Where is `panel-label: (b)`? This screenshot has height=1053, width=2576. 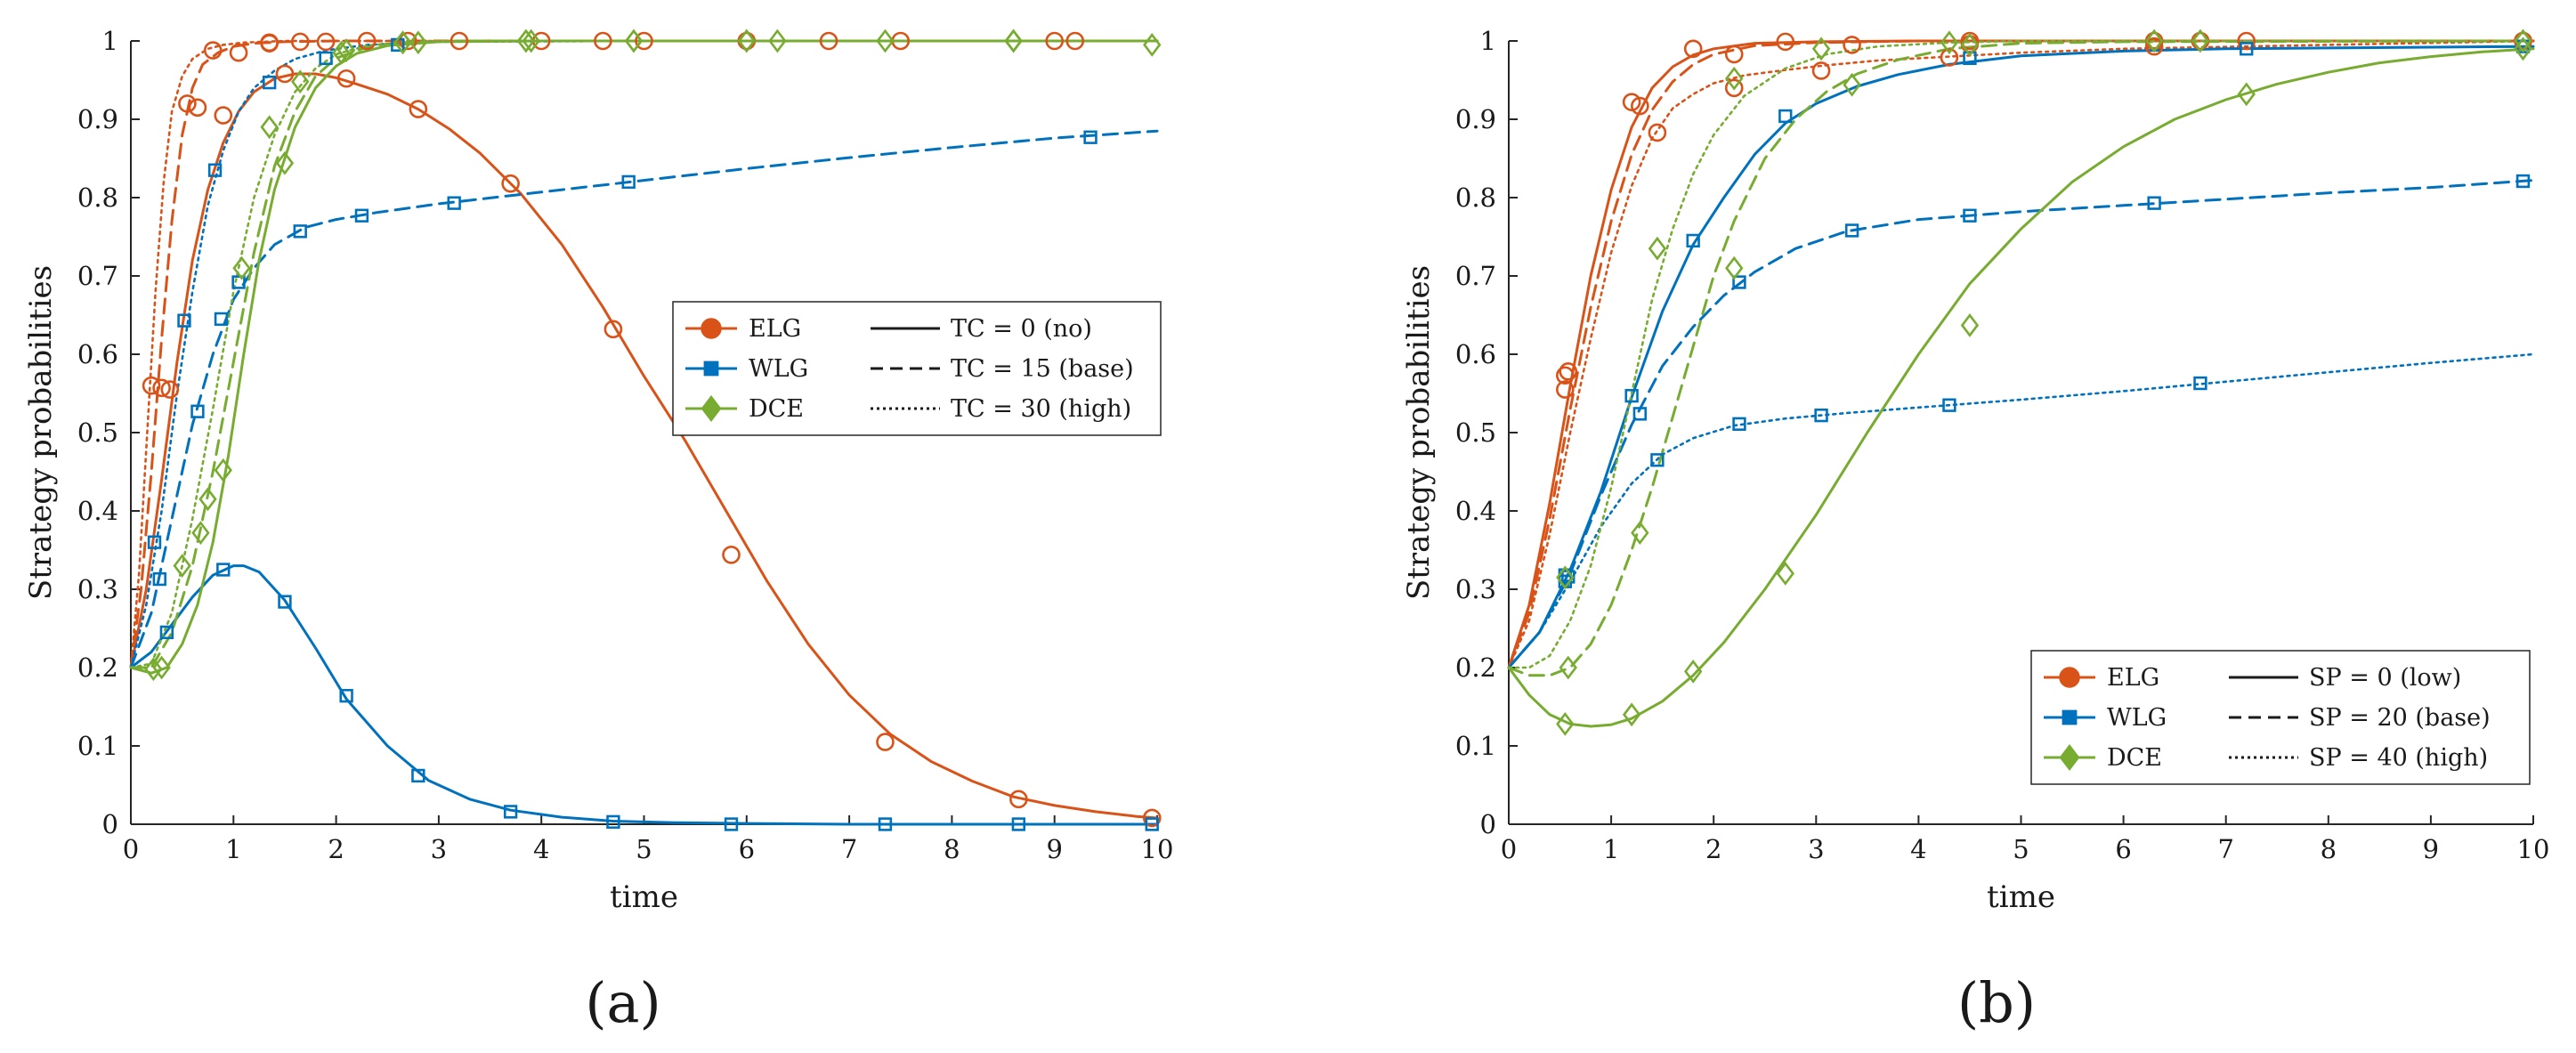 panel-label: (b) is located at coordinates (1996, 1003).